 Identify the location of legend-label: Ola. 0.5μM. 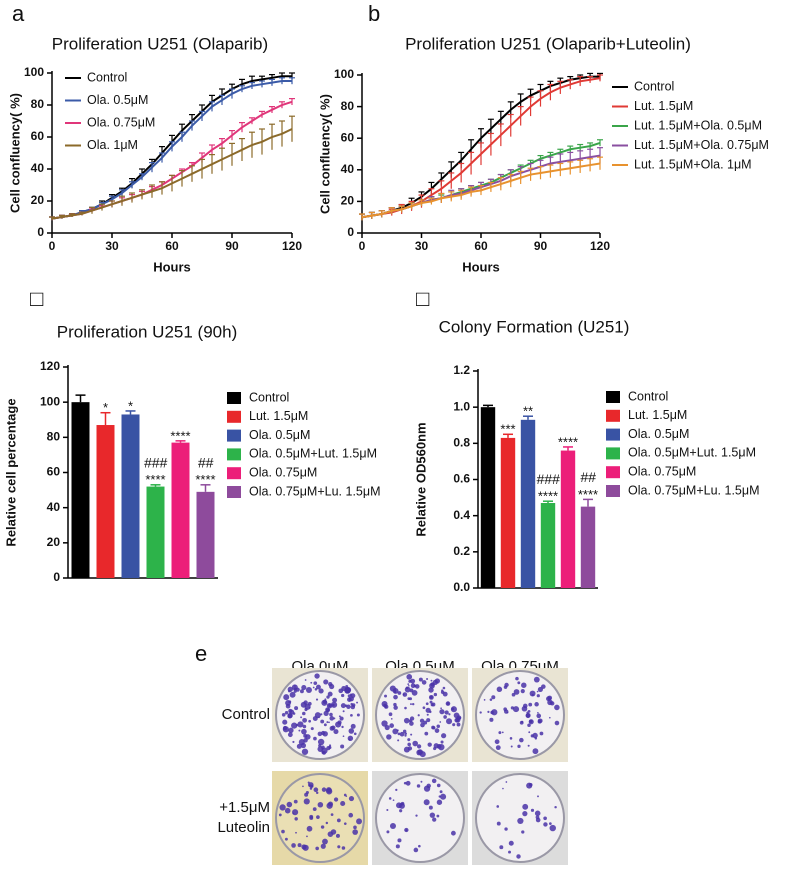
(279, 435).